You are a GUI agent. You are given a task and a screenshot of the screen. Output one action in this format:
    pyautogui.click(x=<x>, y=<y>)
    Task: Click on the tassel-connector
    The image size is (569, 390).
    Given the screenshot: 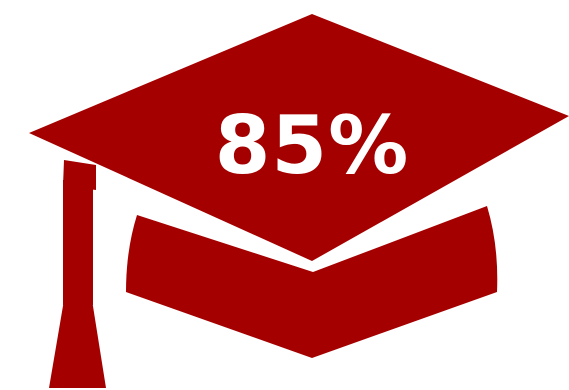 What is the action you would take?
    pyautogui.click(x=79, y=175)
    